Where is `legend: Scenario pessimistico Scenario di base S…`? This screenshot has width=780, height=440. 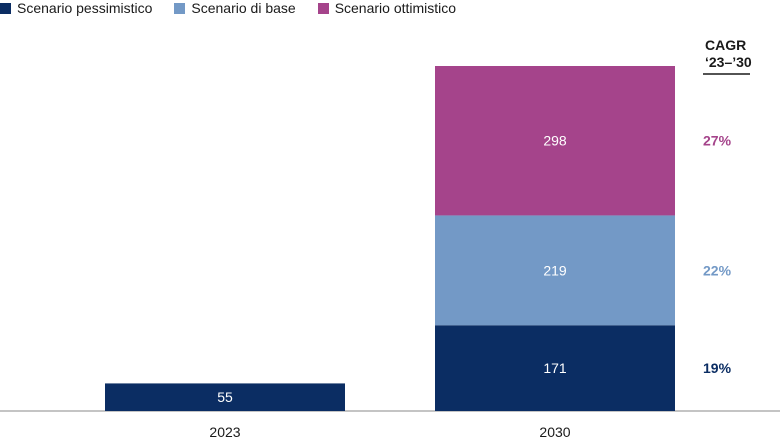 legend: Scenario pessimistico Scenario di base S… is located at coordinates (228, 8).